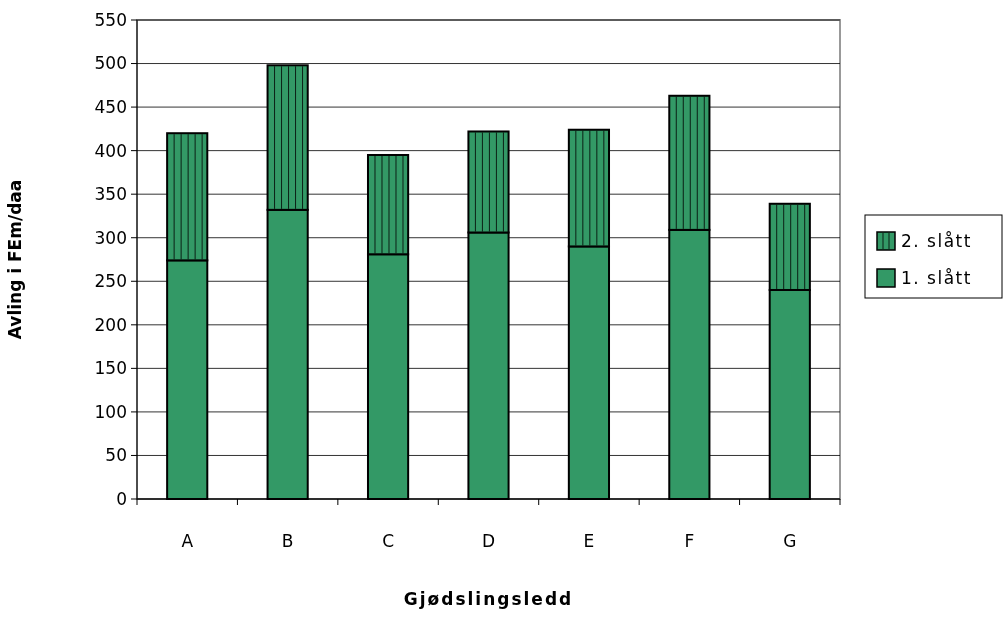  Describe the element at coordinates (110, 237) in the screenshot. I see `y-tick-label: 300` at that location.